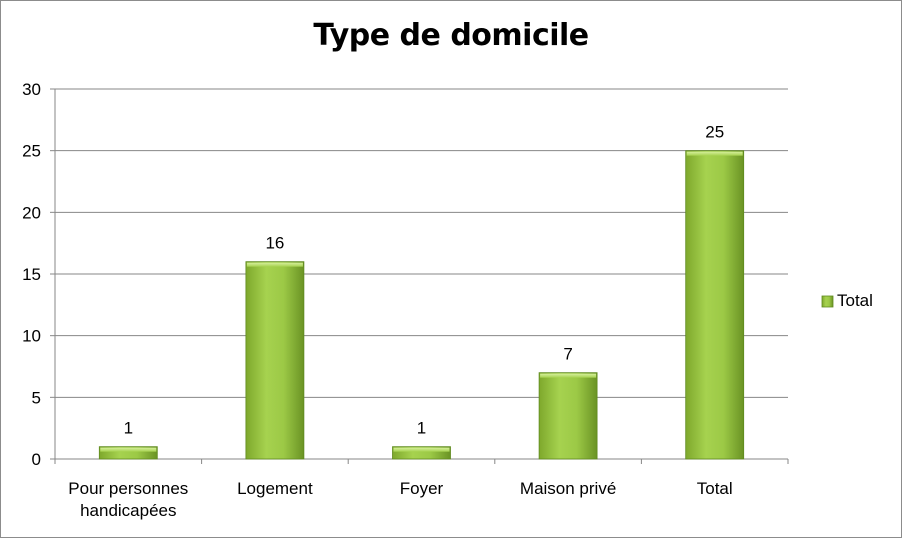  What do you see at coordinates (31, 336) in the screenshot?
I see `y-tick-label: 10` at bounding box center [31, 336].